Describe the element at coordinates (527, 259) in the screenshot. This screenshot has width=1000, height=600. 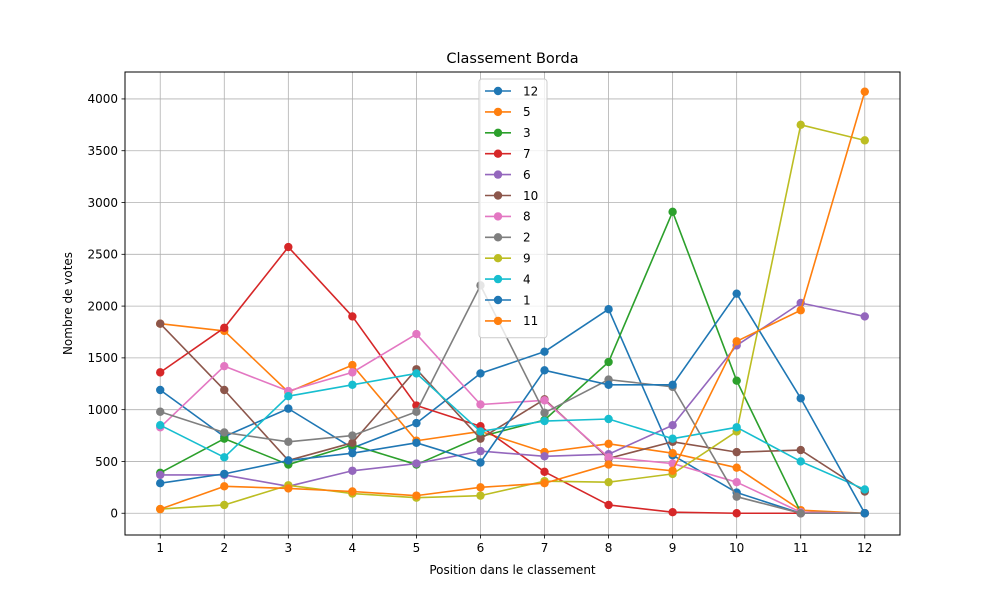
I see `legend-label: 9` at that location.